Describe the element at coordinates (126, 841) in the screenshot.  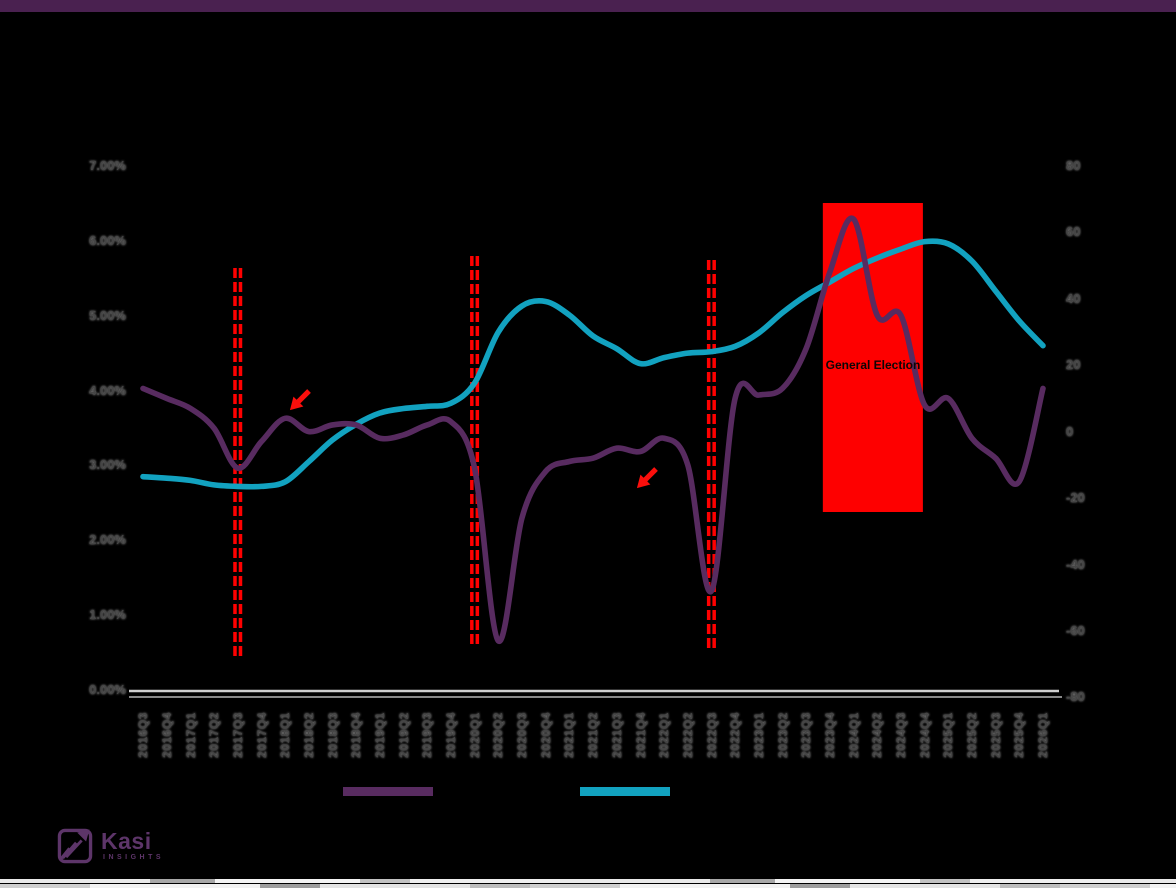
I see `logo-title: Kasi` at that location.